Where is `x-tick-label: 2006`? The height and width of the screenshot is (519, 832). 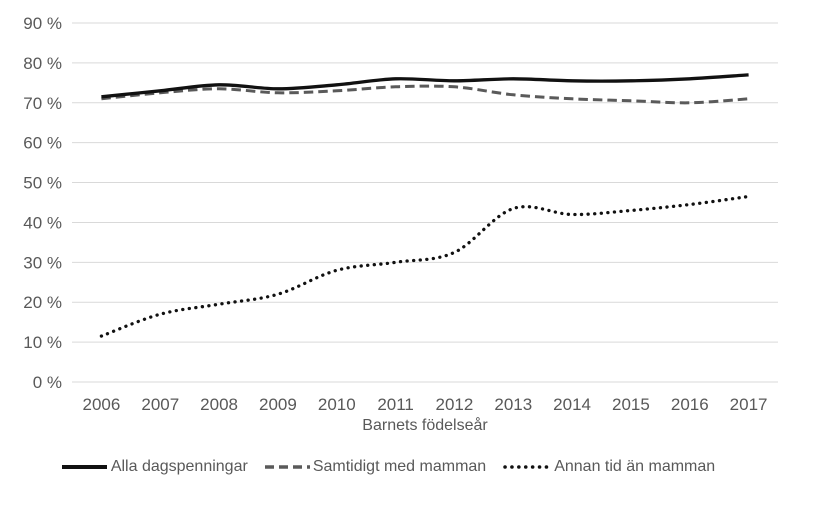 x-tick-label: 2006 is located at coordinates (101, 404).